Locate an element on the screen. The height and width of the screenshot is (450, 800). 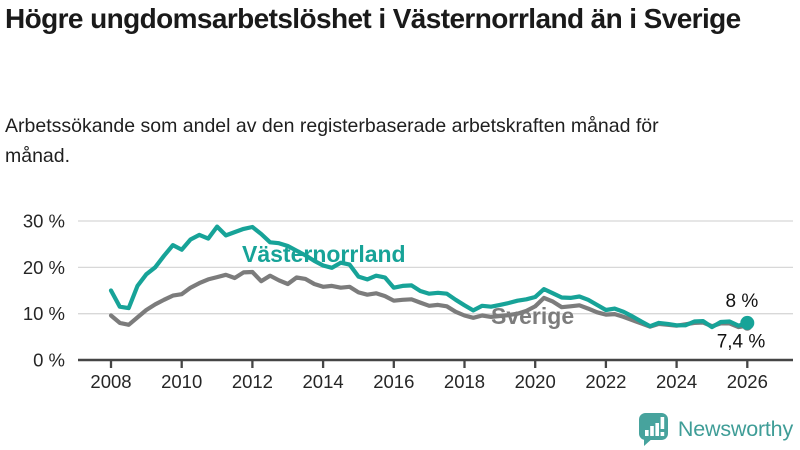
svg-text: 2018 is located at coordinates (464, 381).